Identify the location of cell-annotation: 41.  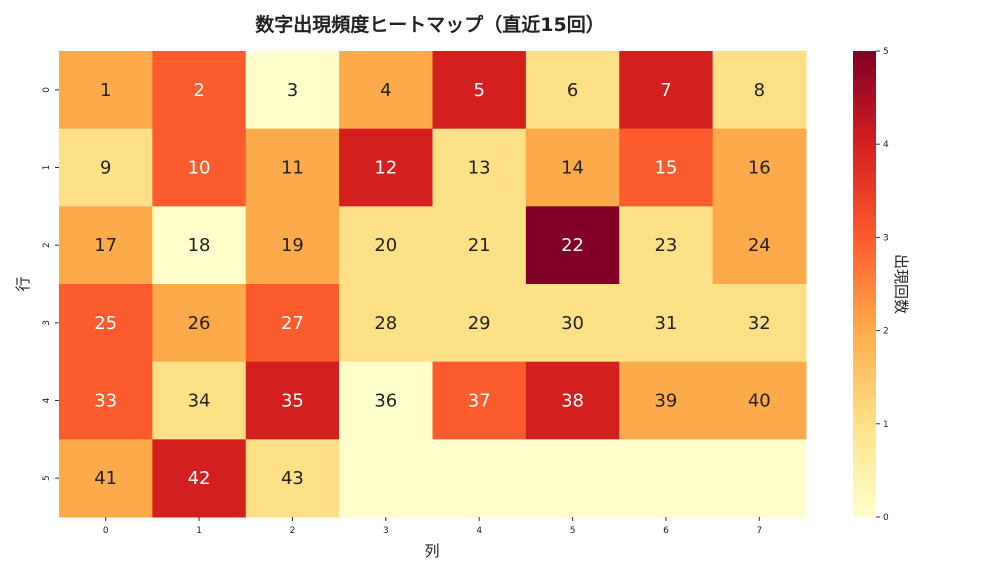
(105, 478).